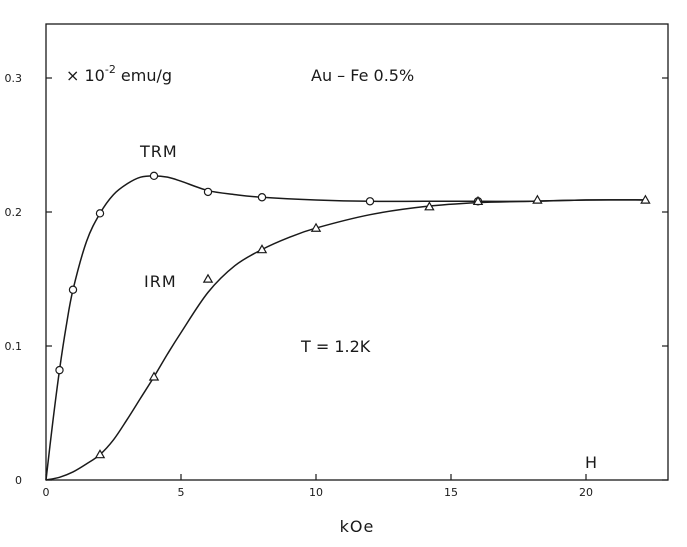  What do you see at coordinates (357, 526) in the screenshot?
I see `x-axis-title: kOe` at bounding box center [357, 526].